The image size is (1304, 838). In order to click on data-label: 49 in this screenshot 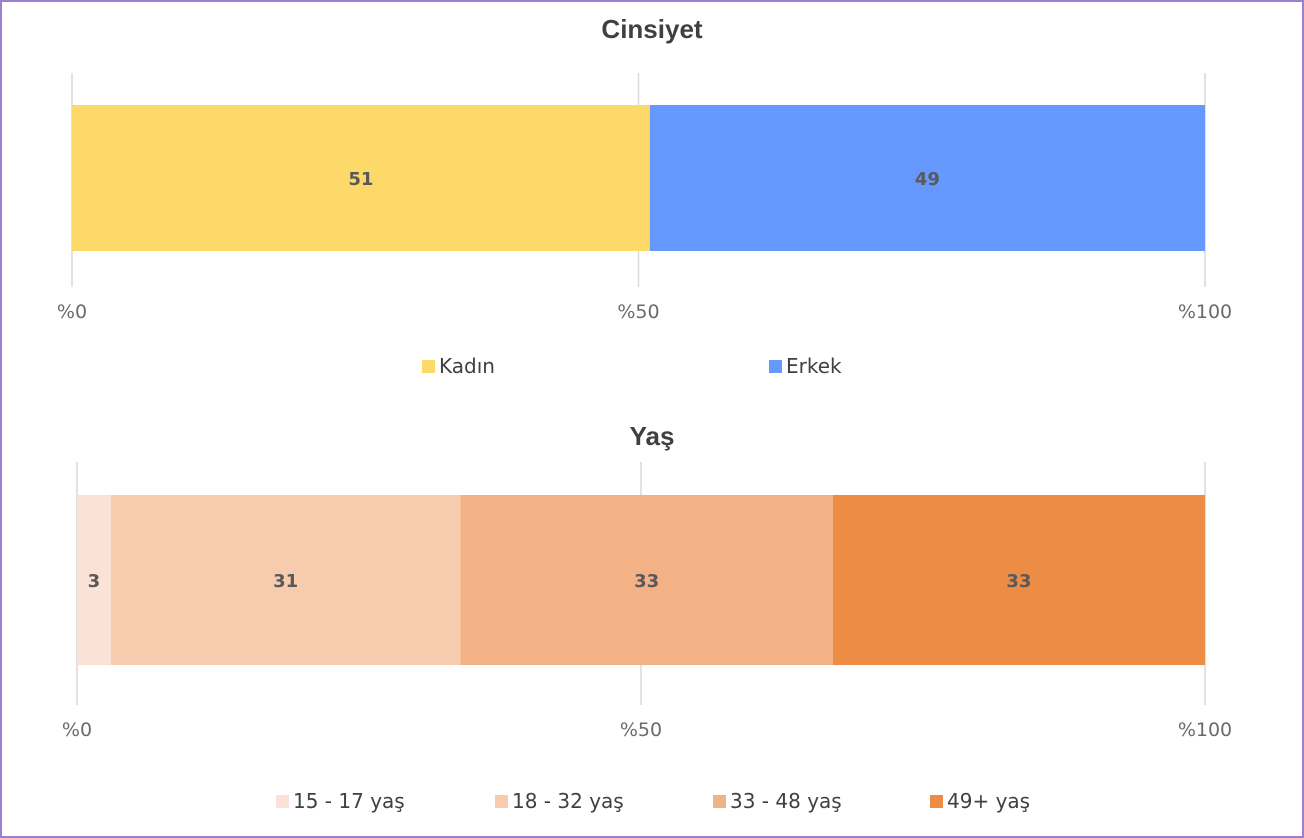, I will do `click(927, 179)`.